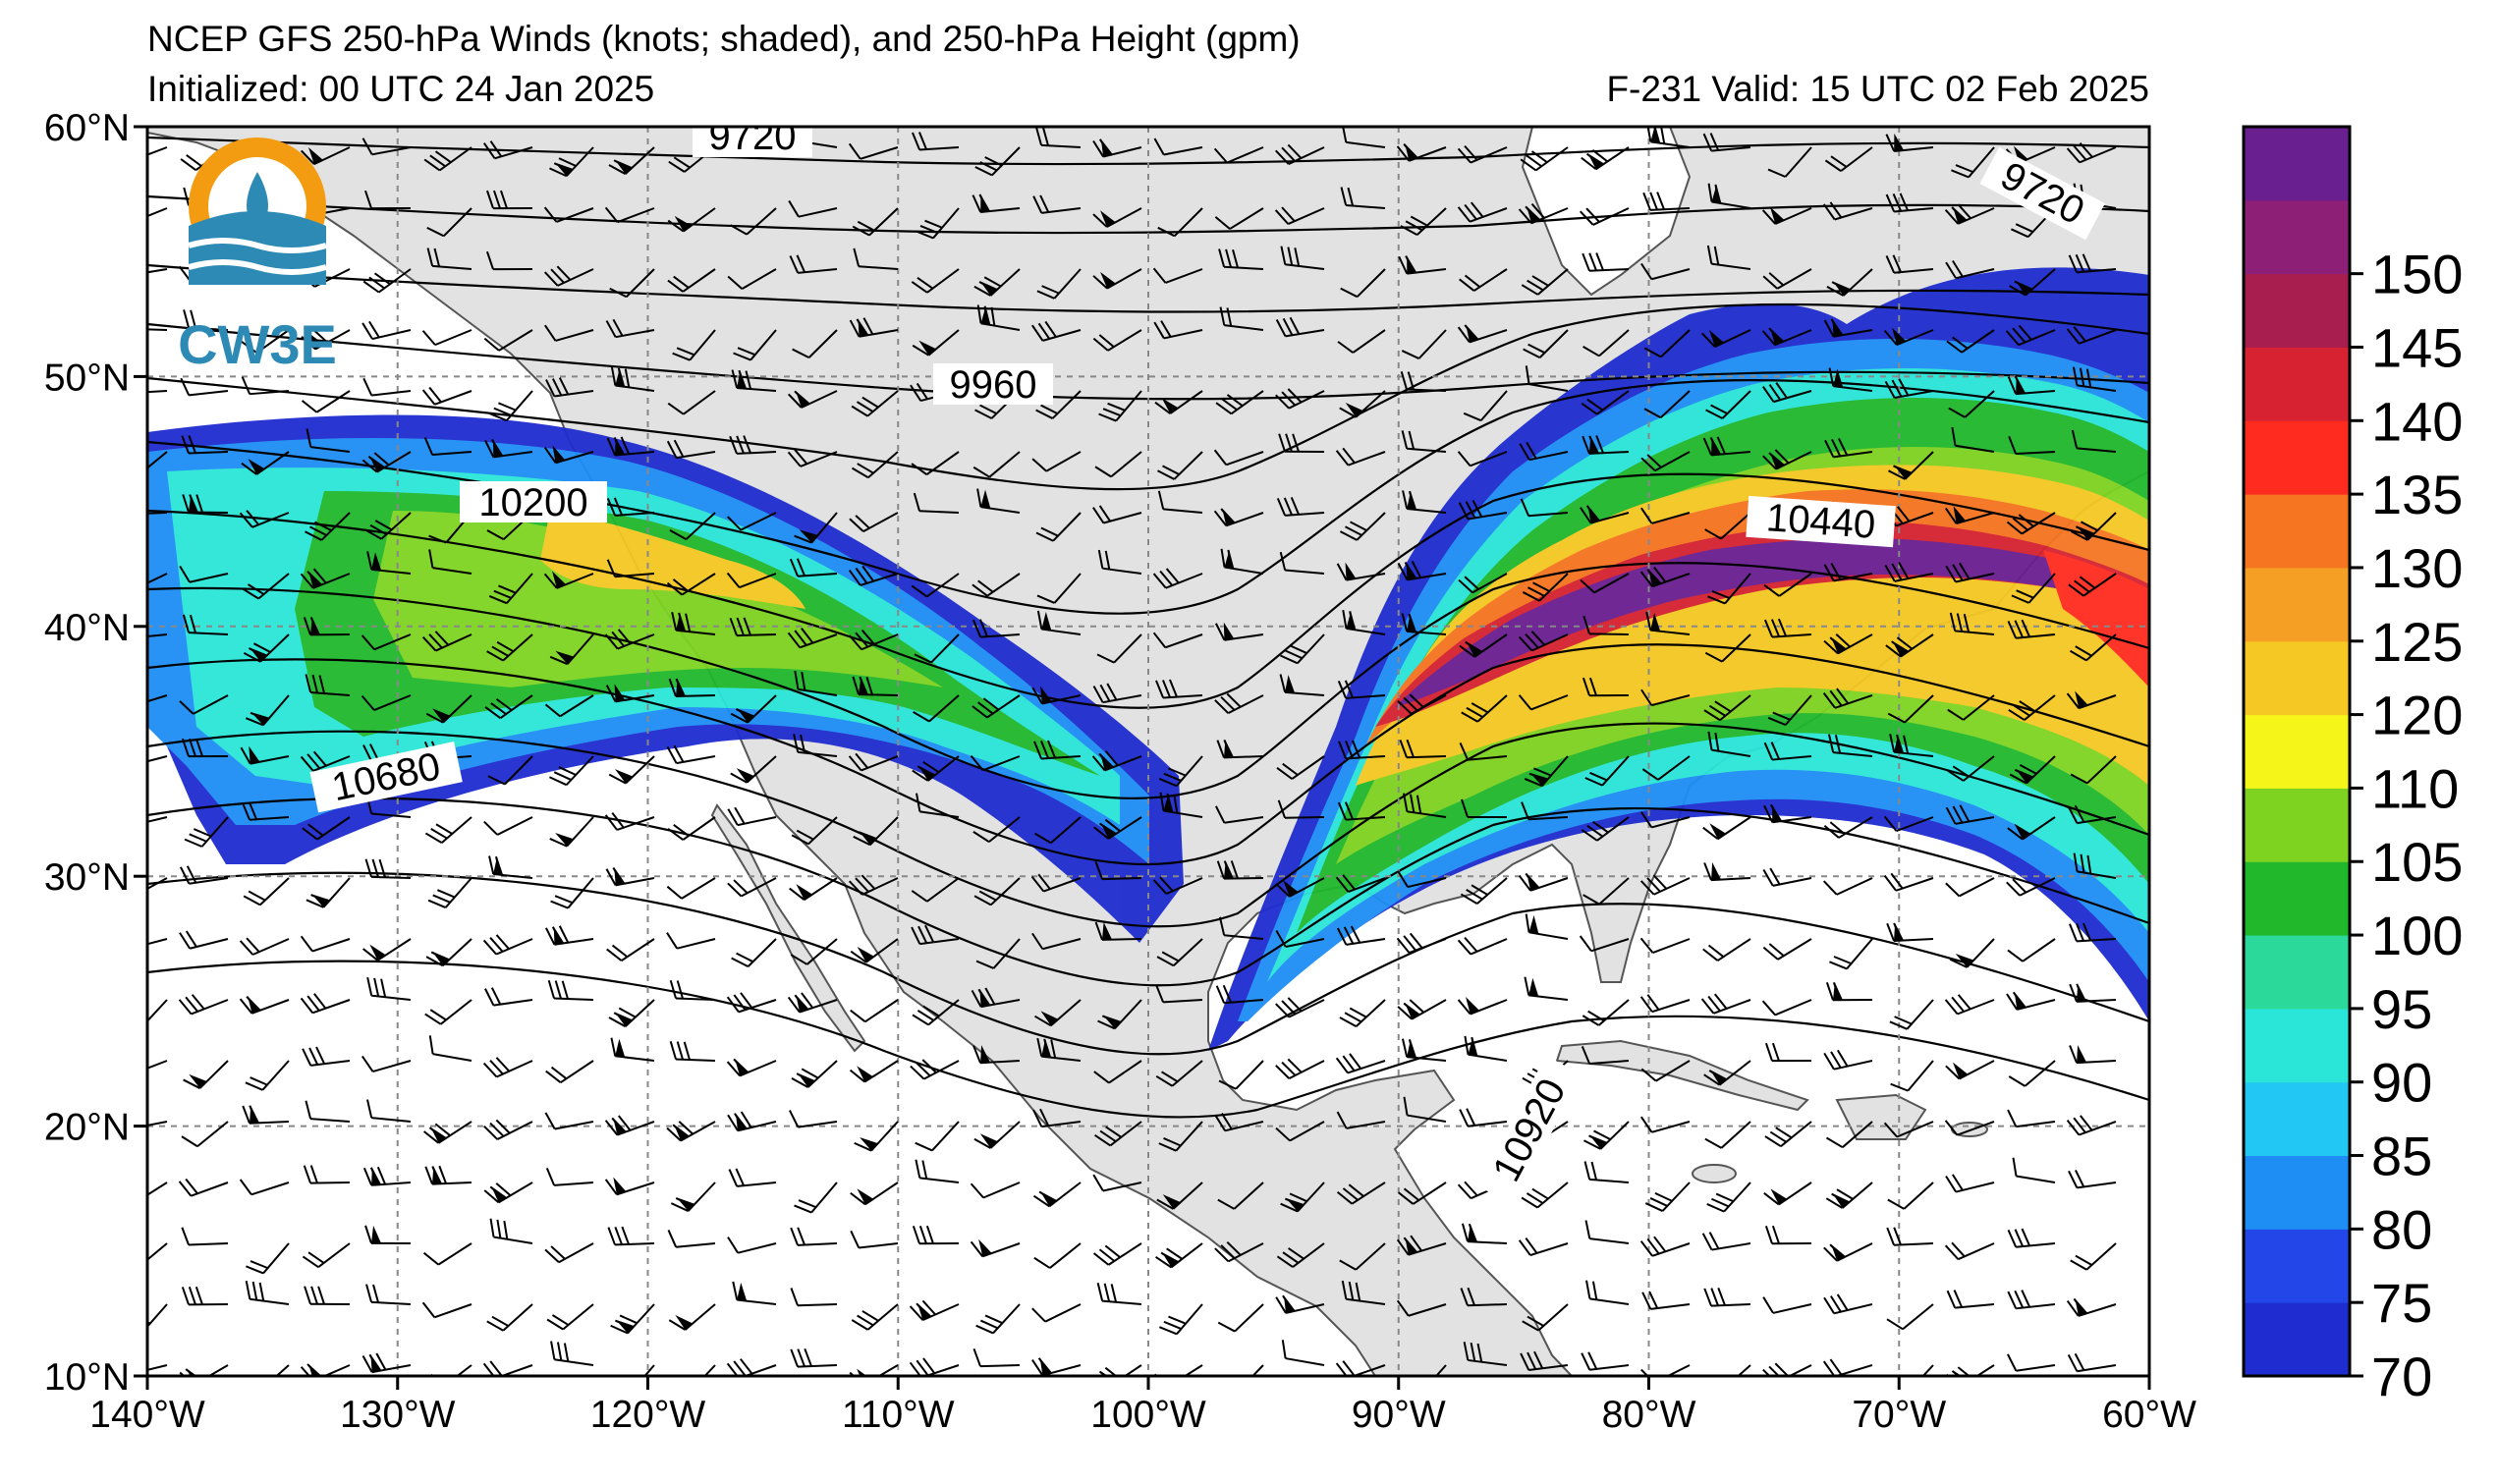  Describe the element at coordinates (2297, 751) in the screenshot. I see `colorbar-frame` at that location.